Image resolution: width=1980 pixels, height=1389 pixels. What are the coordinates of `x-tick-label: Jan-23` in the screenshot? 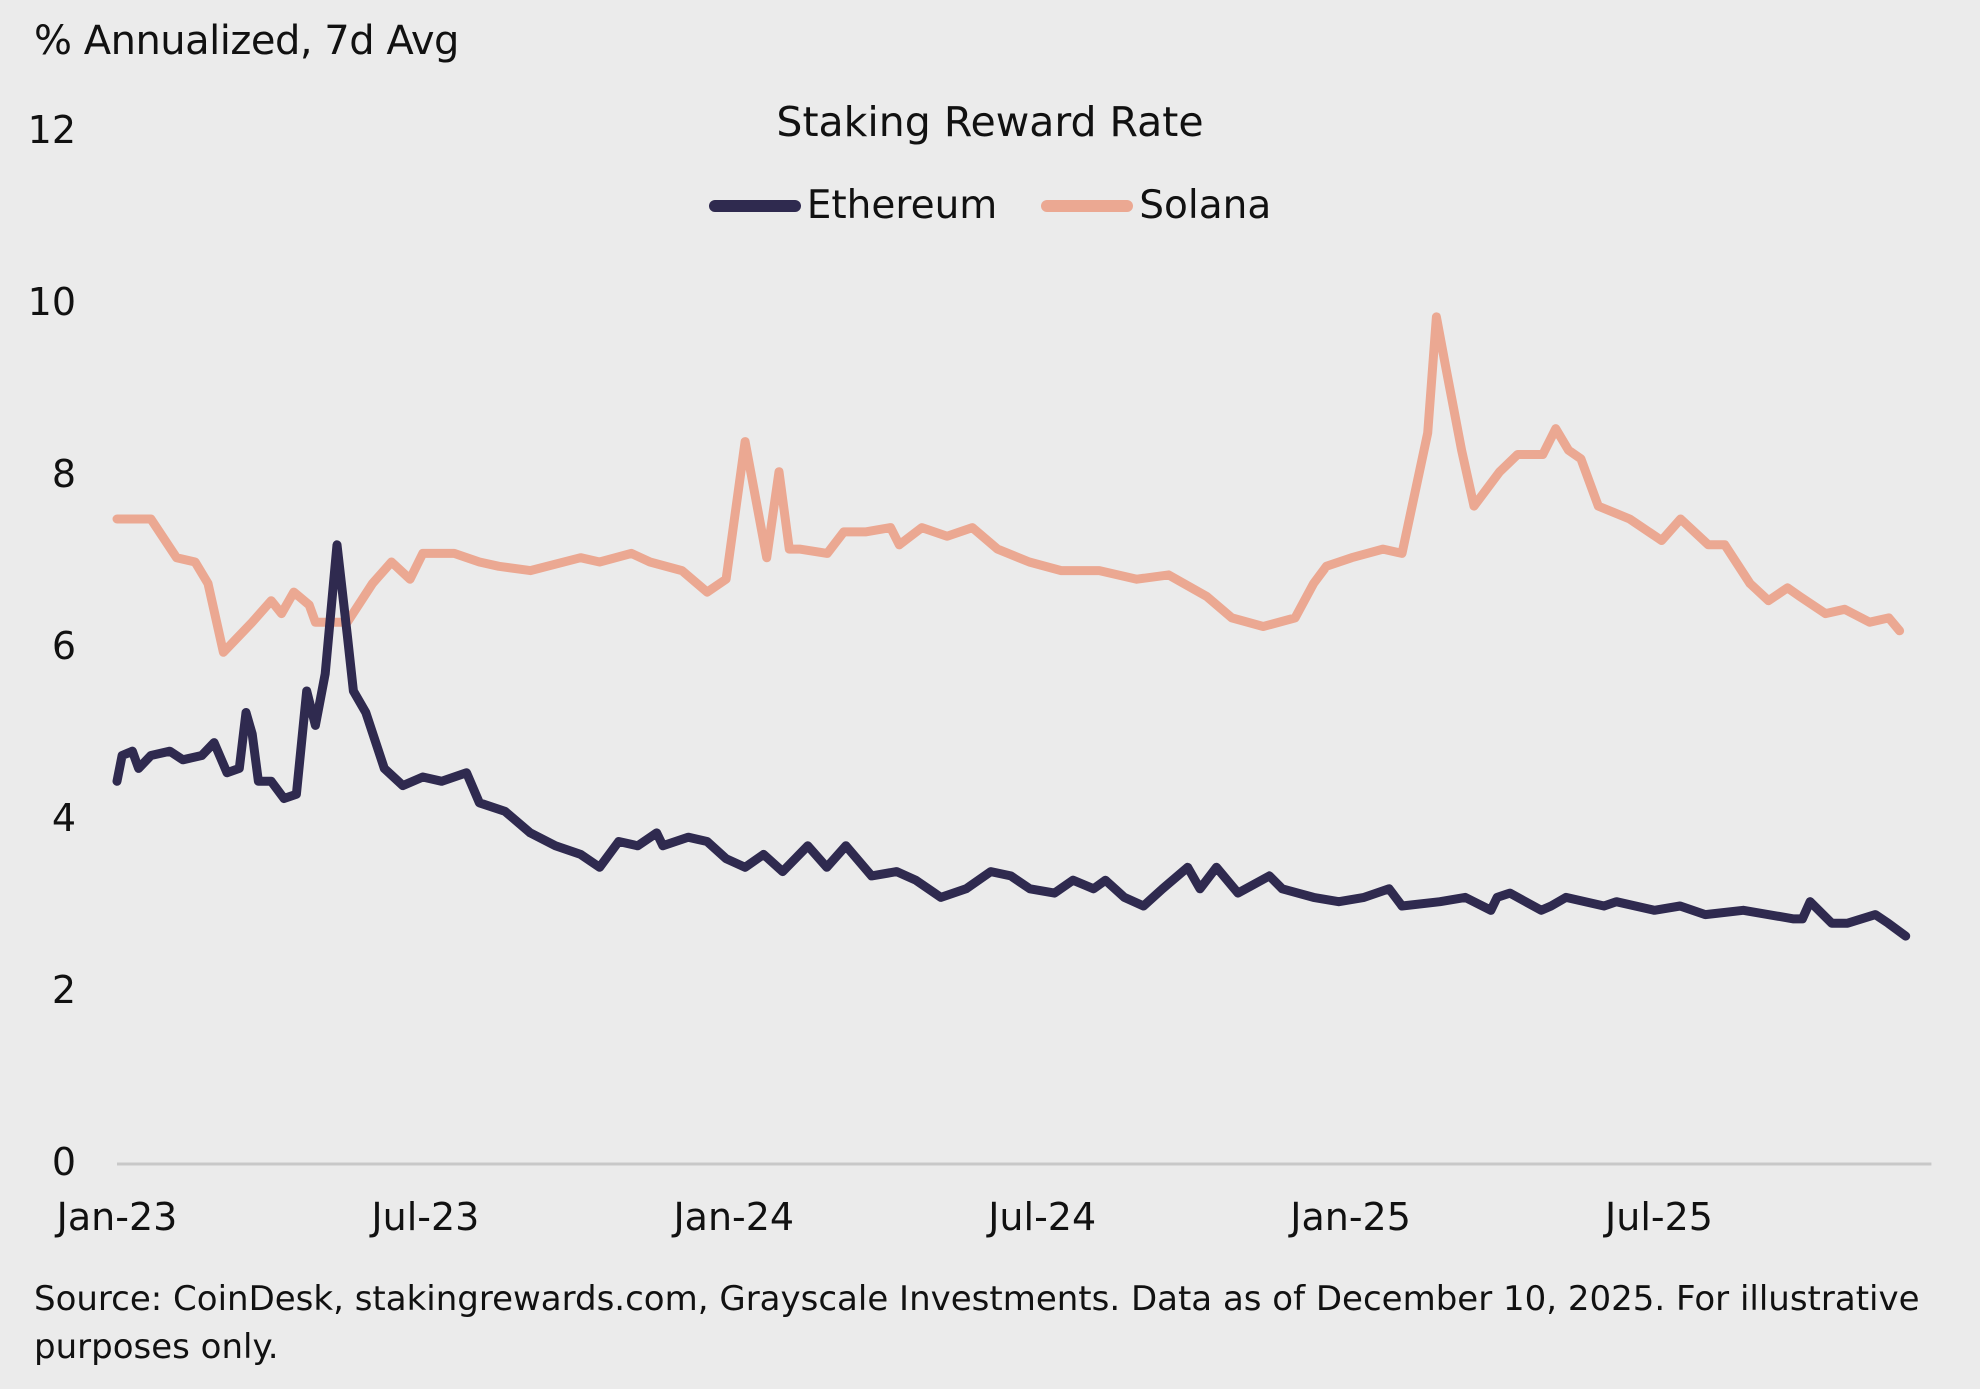 It's located at (117, 1217).